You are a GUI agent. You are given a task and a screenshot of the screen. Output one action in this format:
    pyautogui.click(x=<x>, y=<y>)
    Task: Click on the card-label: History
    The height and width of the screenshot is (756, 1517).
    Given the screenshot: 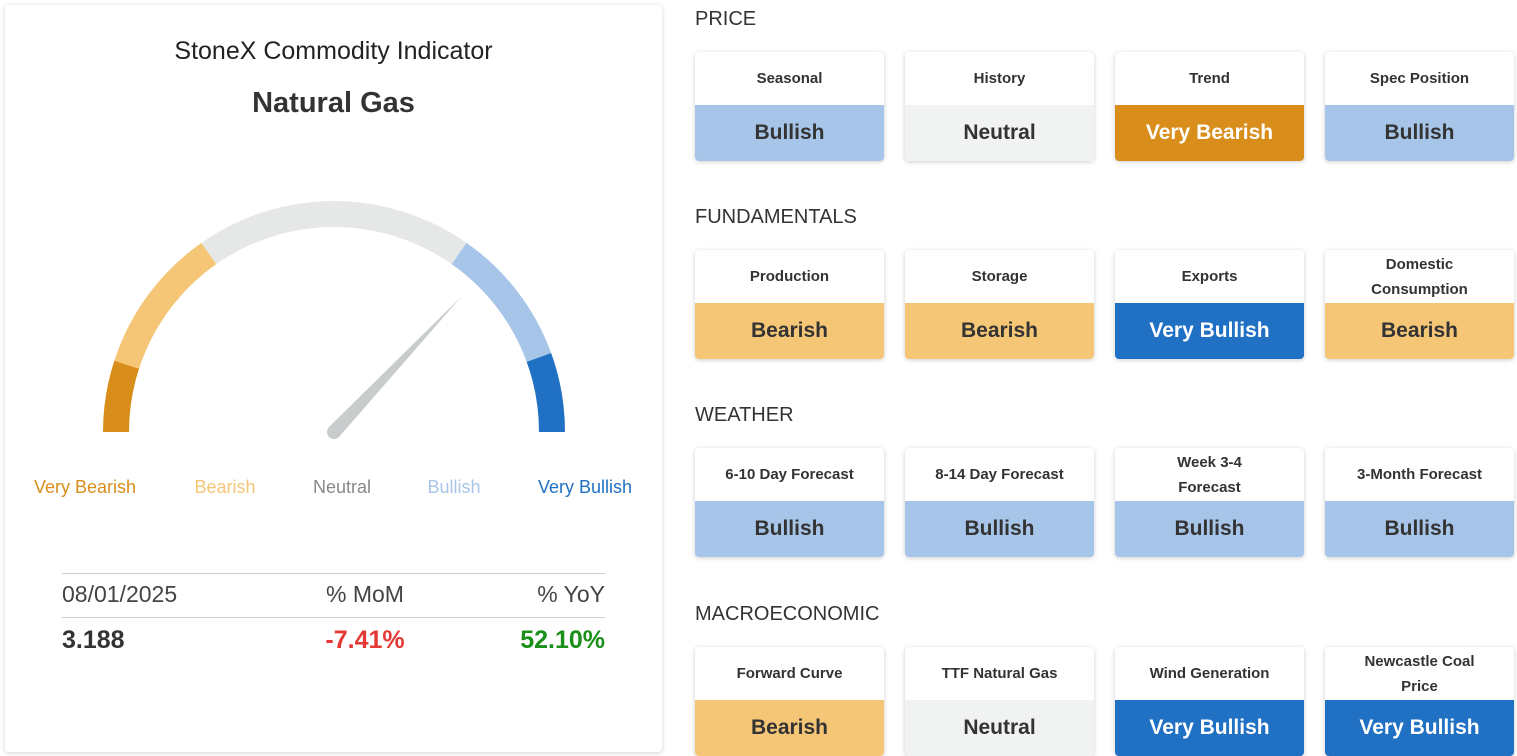 What is the action you would take?
    pyautogui.click(x=999, y=78)
    